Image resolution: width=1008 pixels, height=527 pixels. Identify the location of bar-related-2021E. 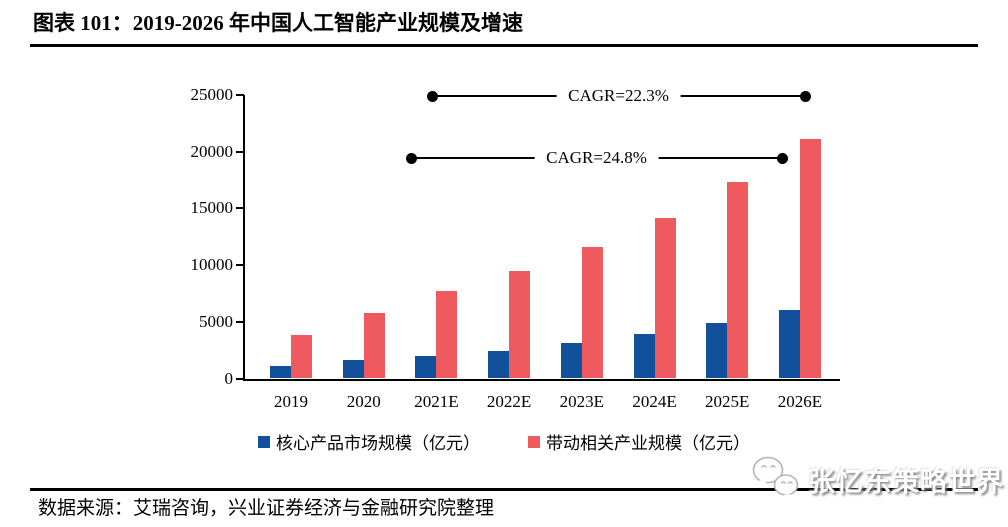
(447, 335).